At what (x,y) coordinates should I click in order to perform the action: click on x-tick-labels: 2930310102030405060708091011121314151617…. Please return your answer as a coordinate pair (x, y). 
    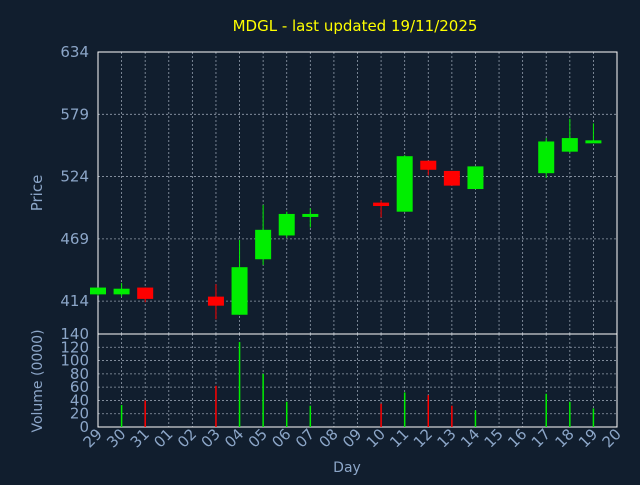
    Looking at the image, I should click on (352, 438).